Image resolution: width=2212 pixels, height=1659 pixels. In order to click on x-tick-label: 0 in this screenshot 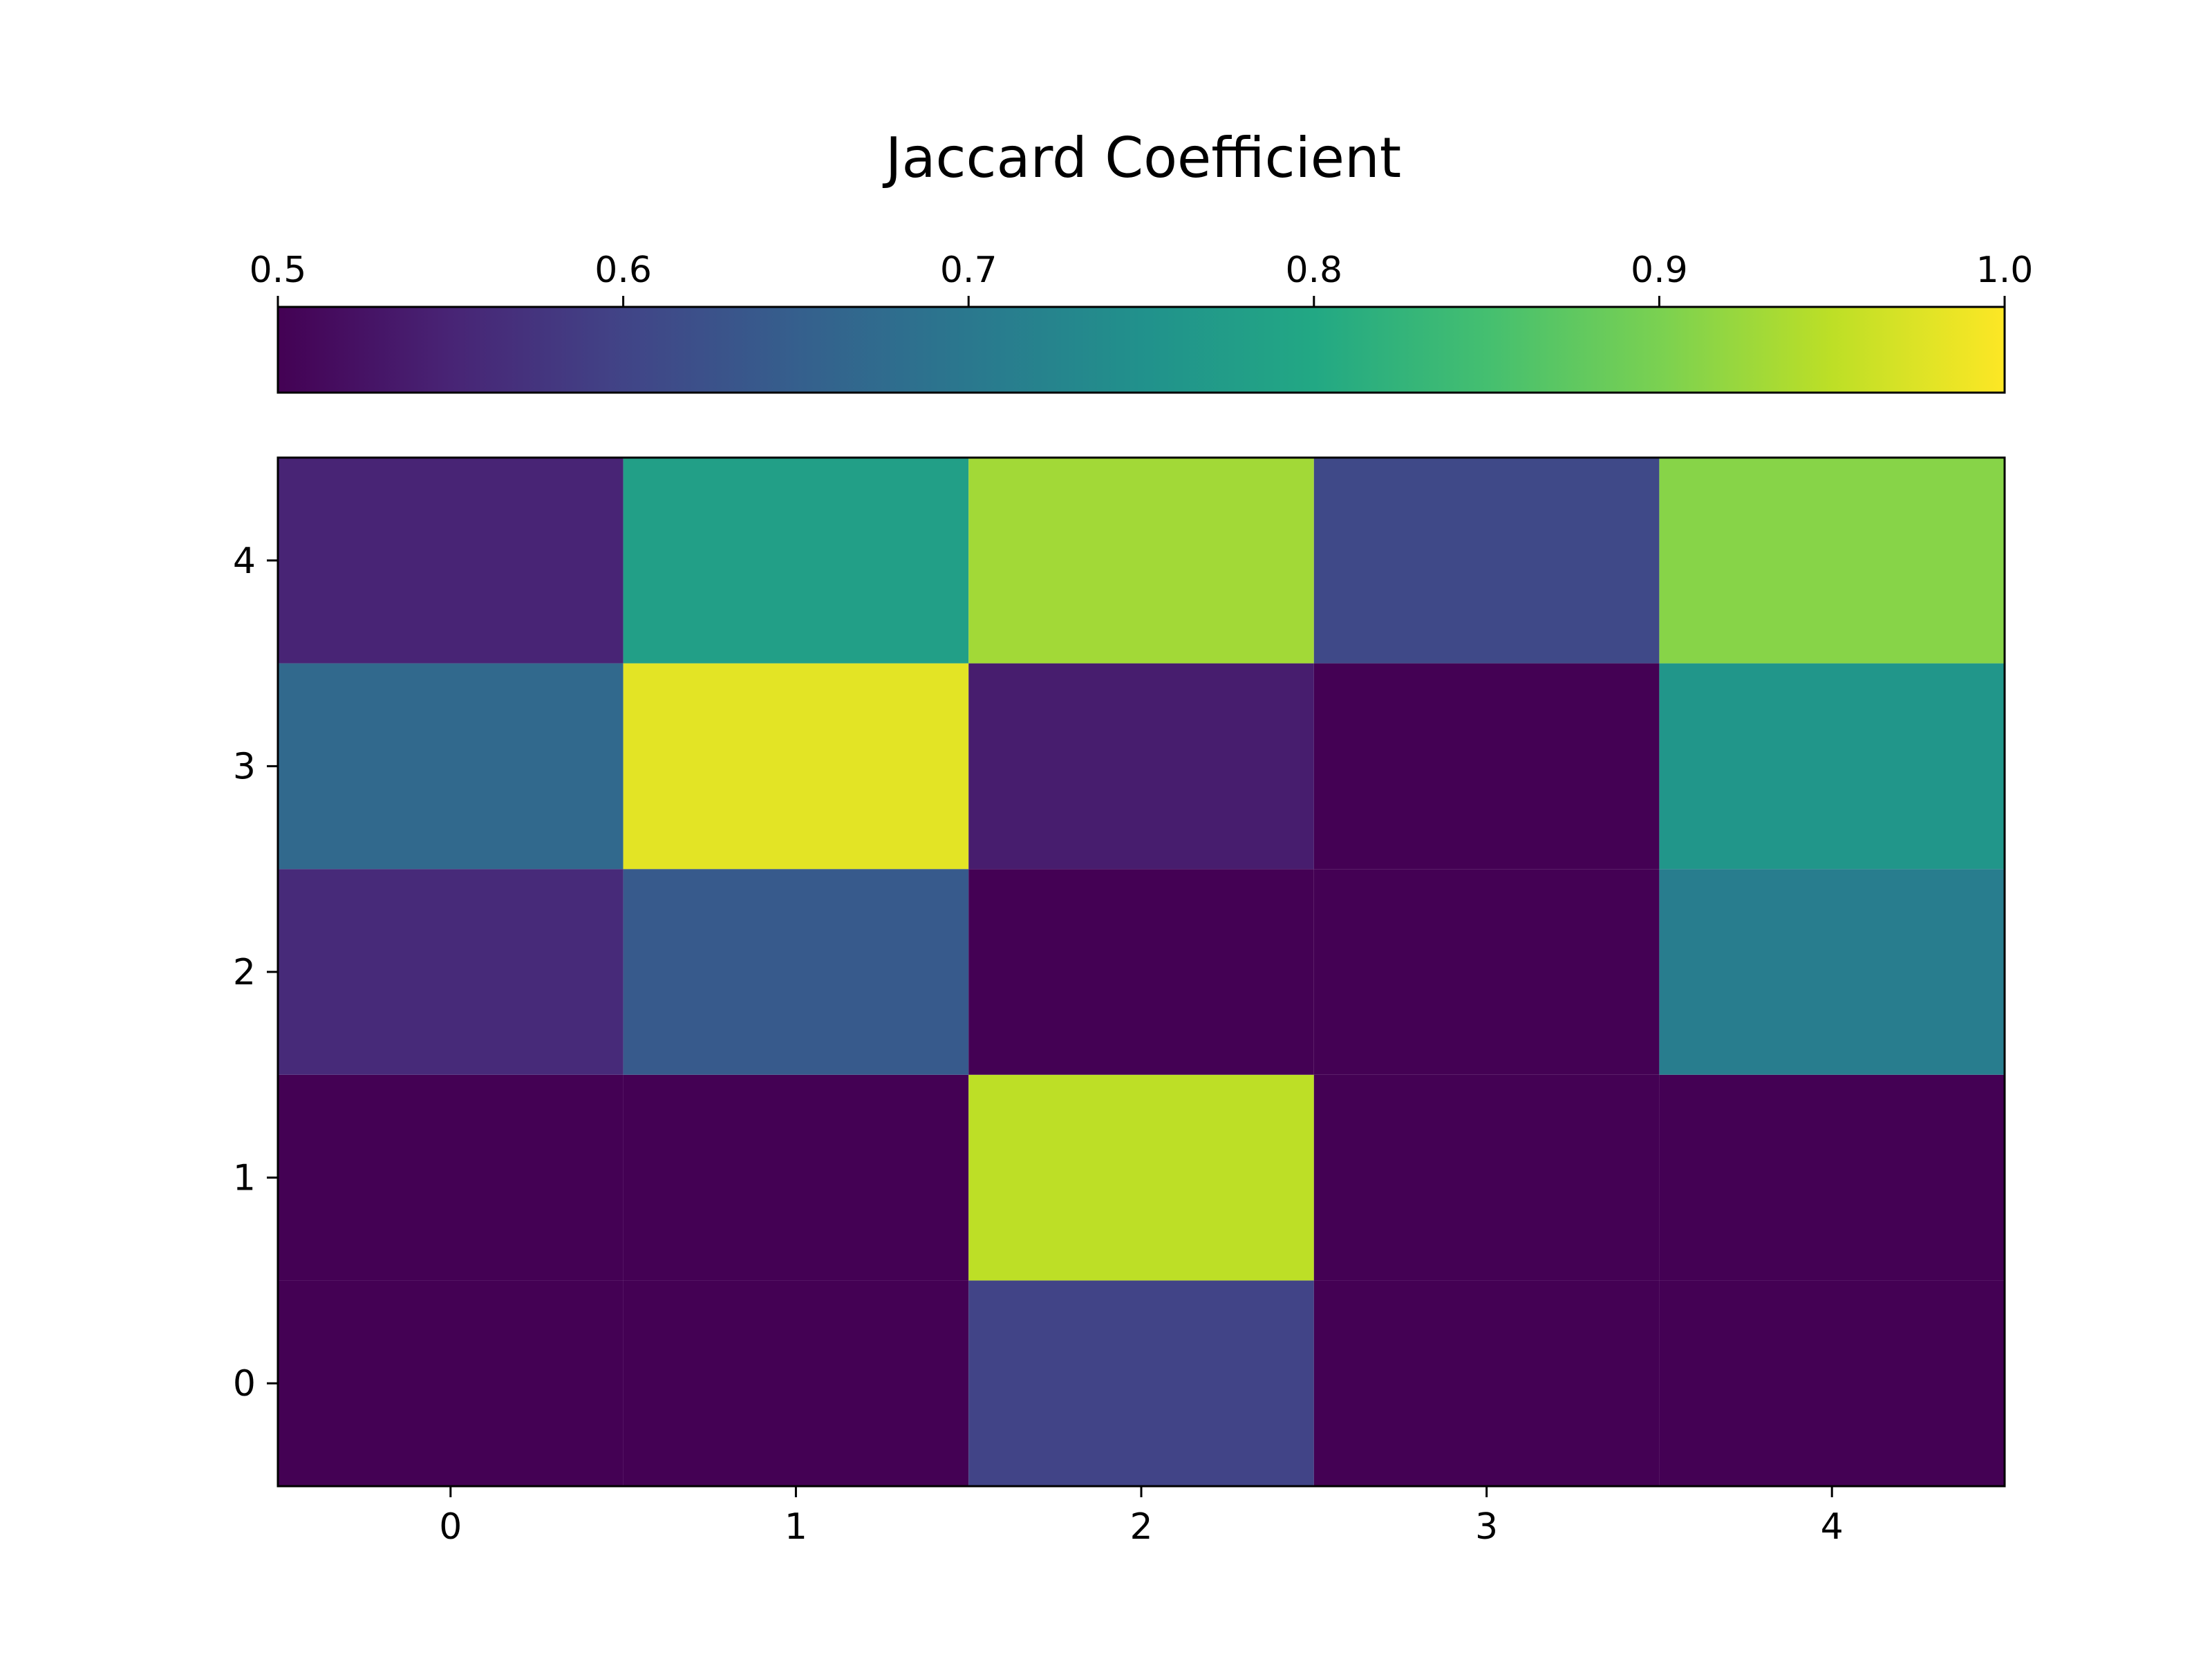, I will do `click(450, 1527)`.